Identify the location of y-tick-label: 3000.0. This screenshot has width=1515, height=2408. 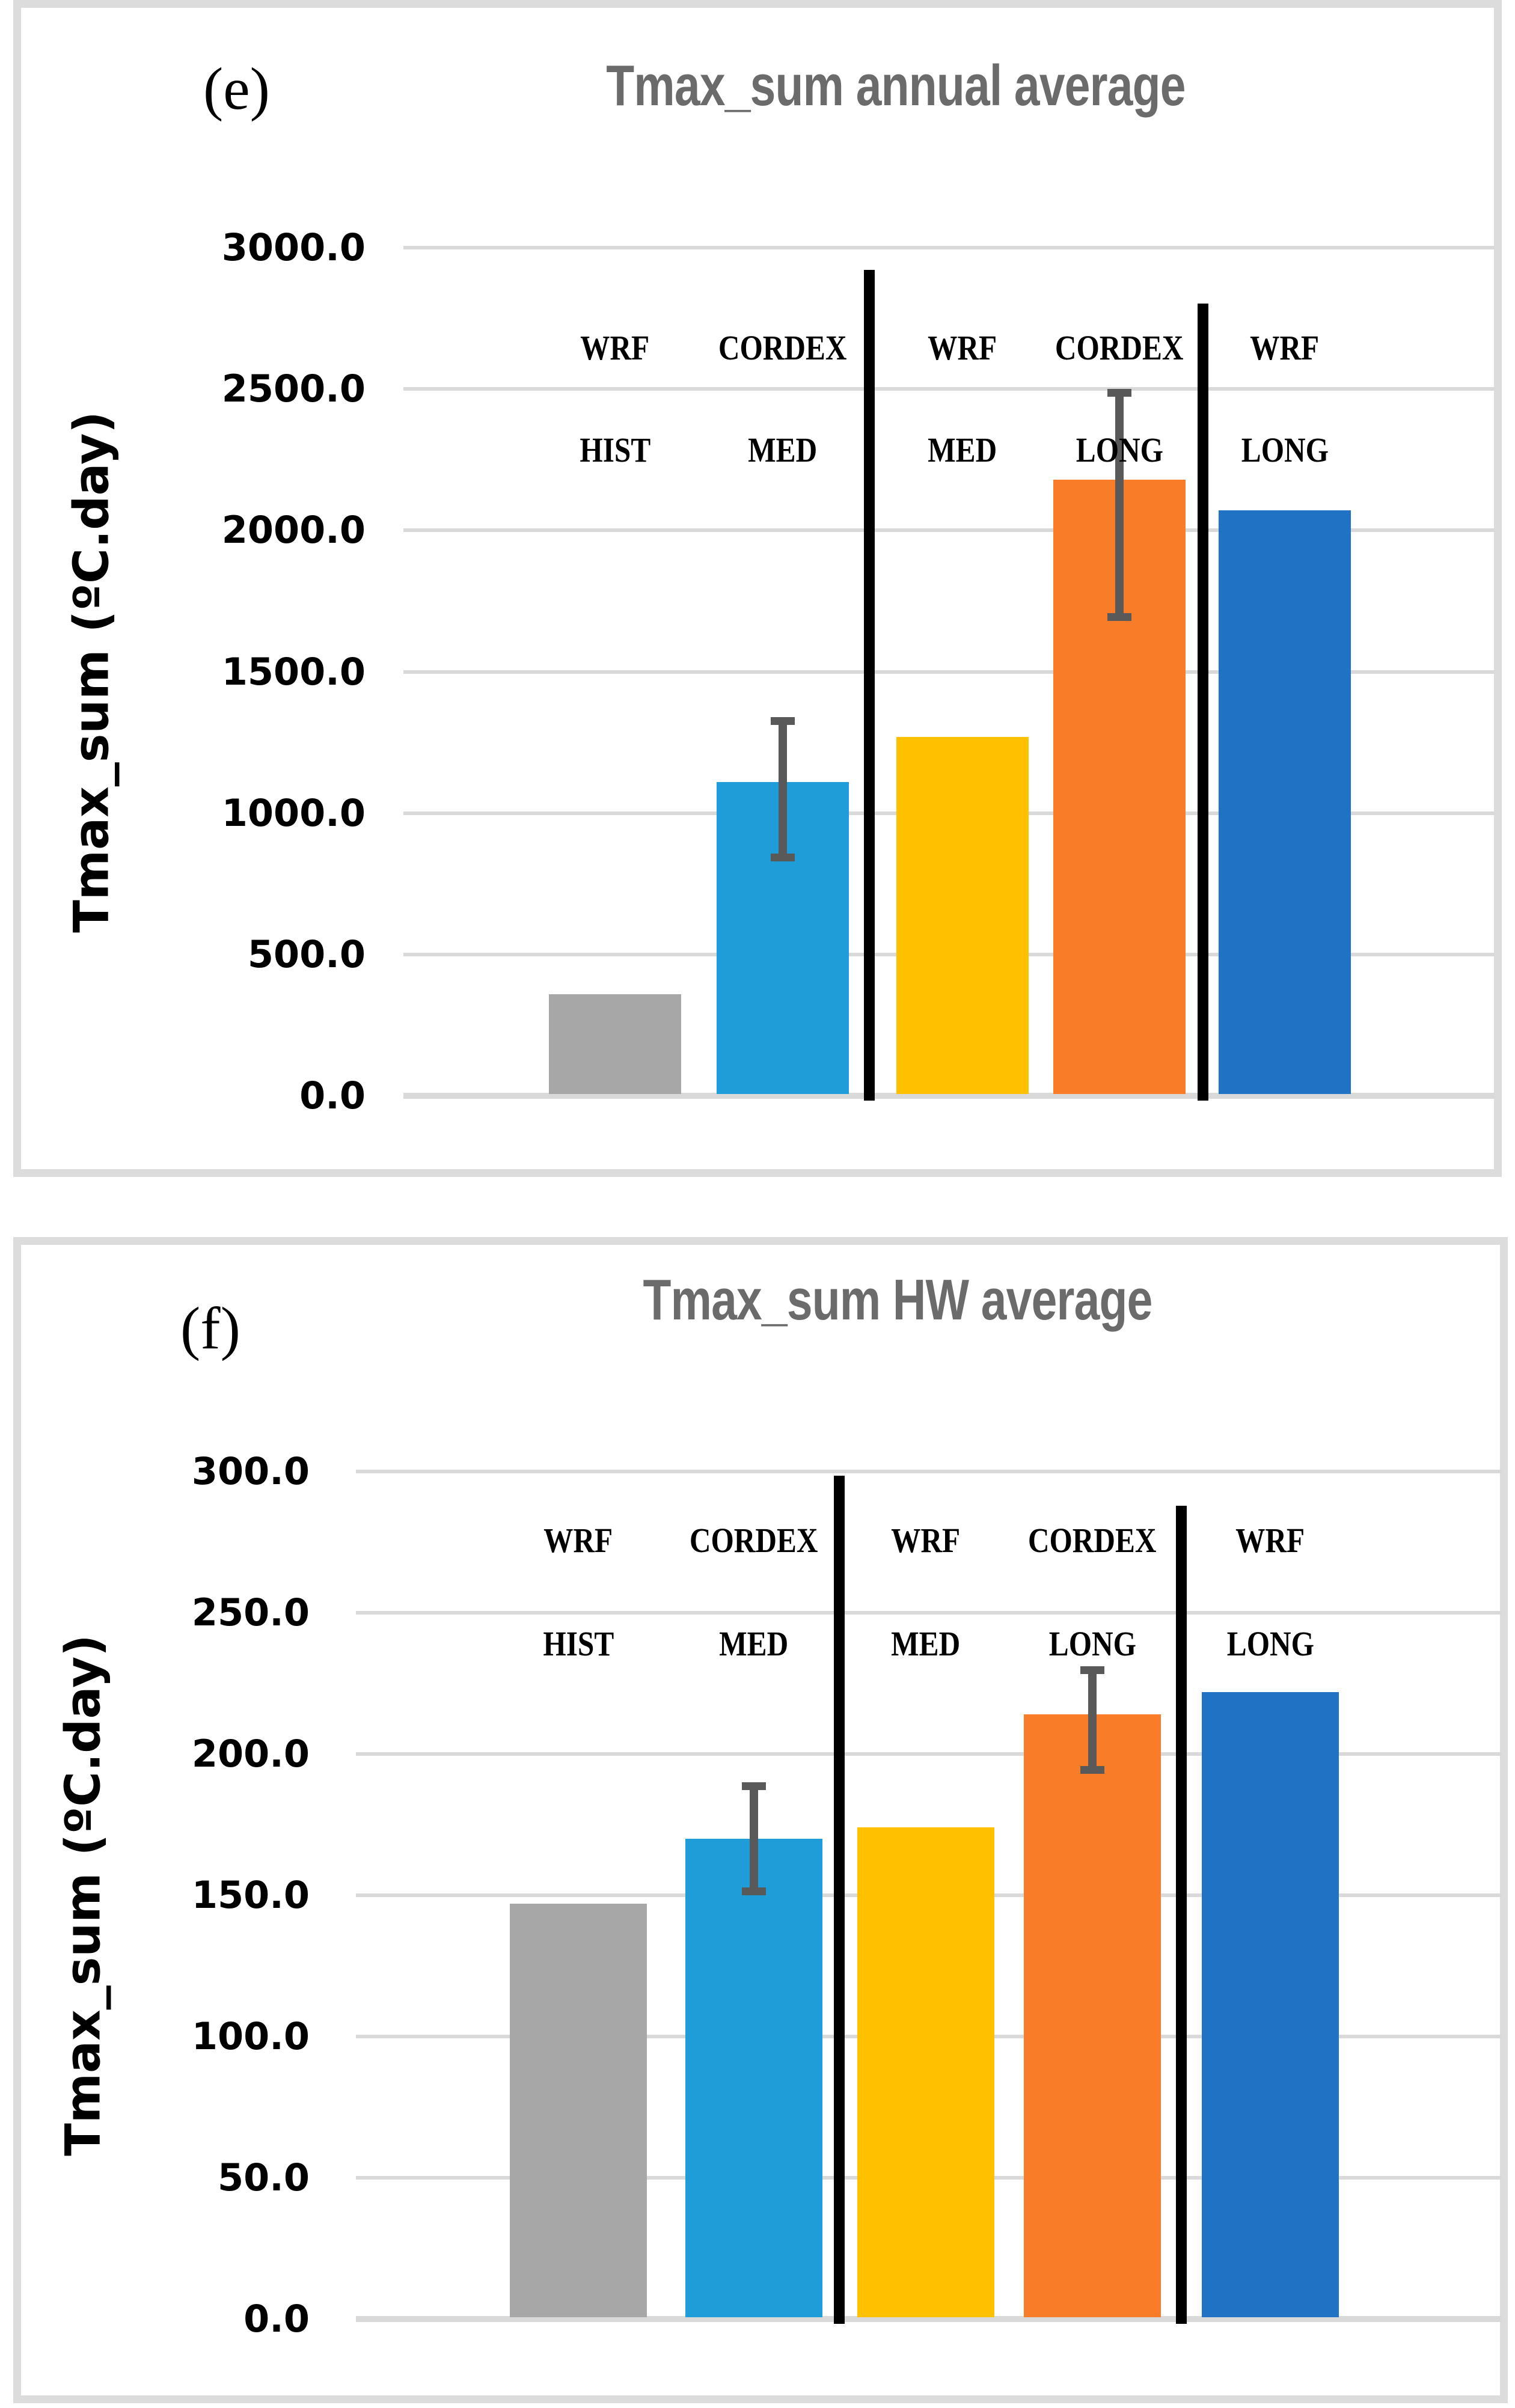
(293, 247).